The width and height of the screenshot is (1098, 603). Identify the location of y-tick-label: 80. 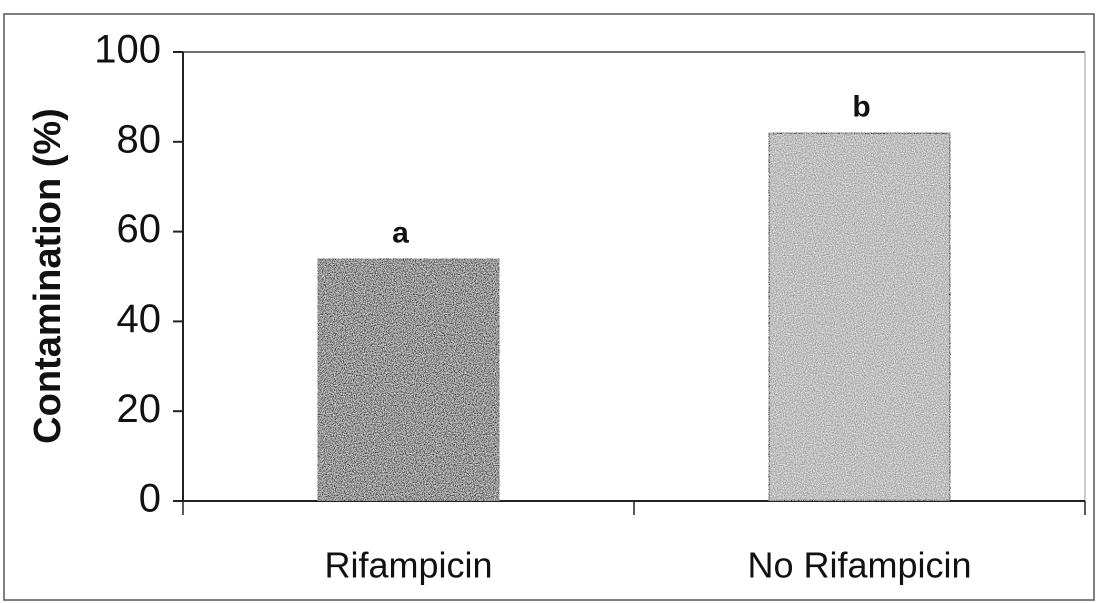
(139, 139).